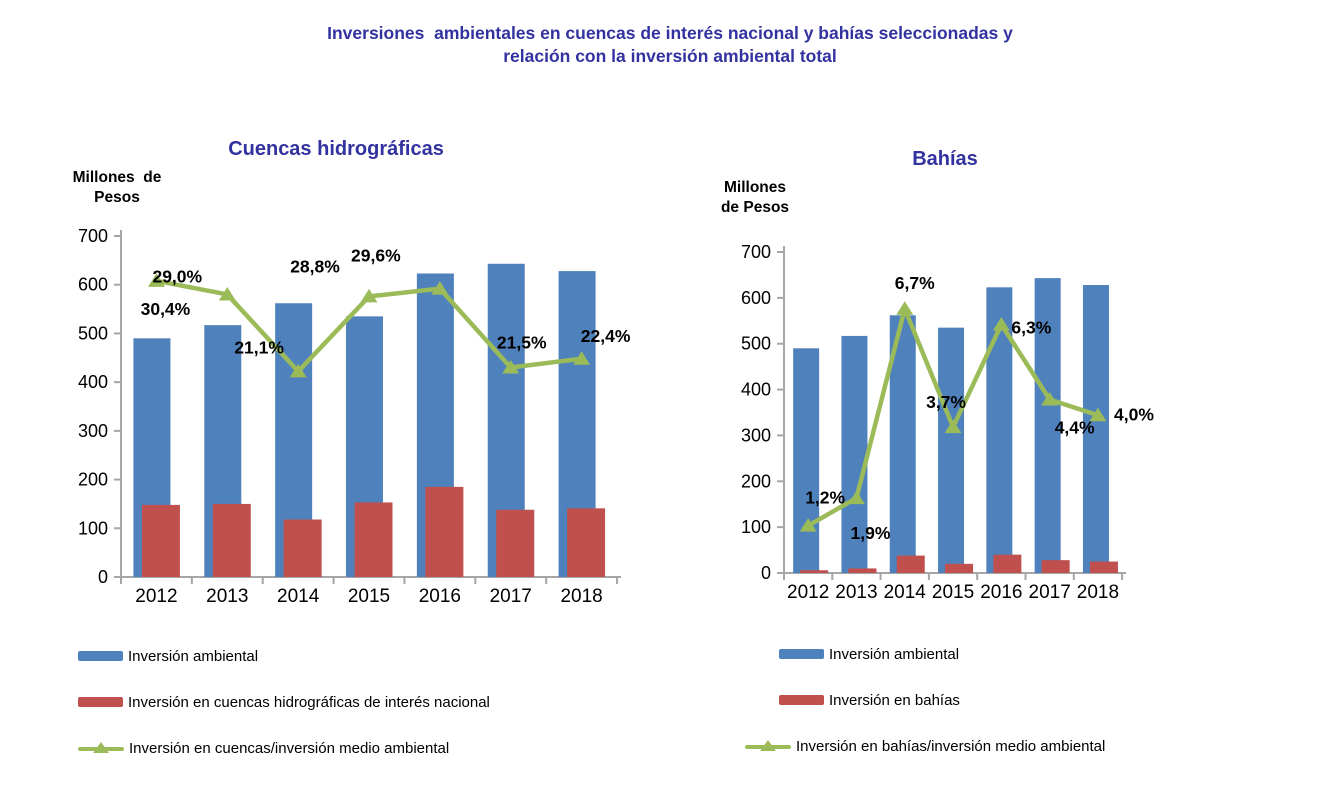 The height and width of the screenshot is (791, 1340). What do you see at coordinates (915, 283) in the screenshot?
I see `percent-label: 6,7%` at bounding box center [915, 283].